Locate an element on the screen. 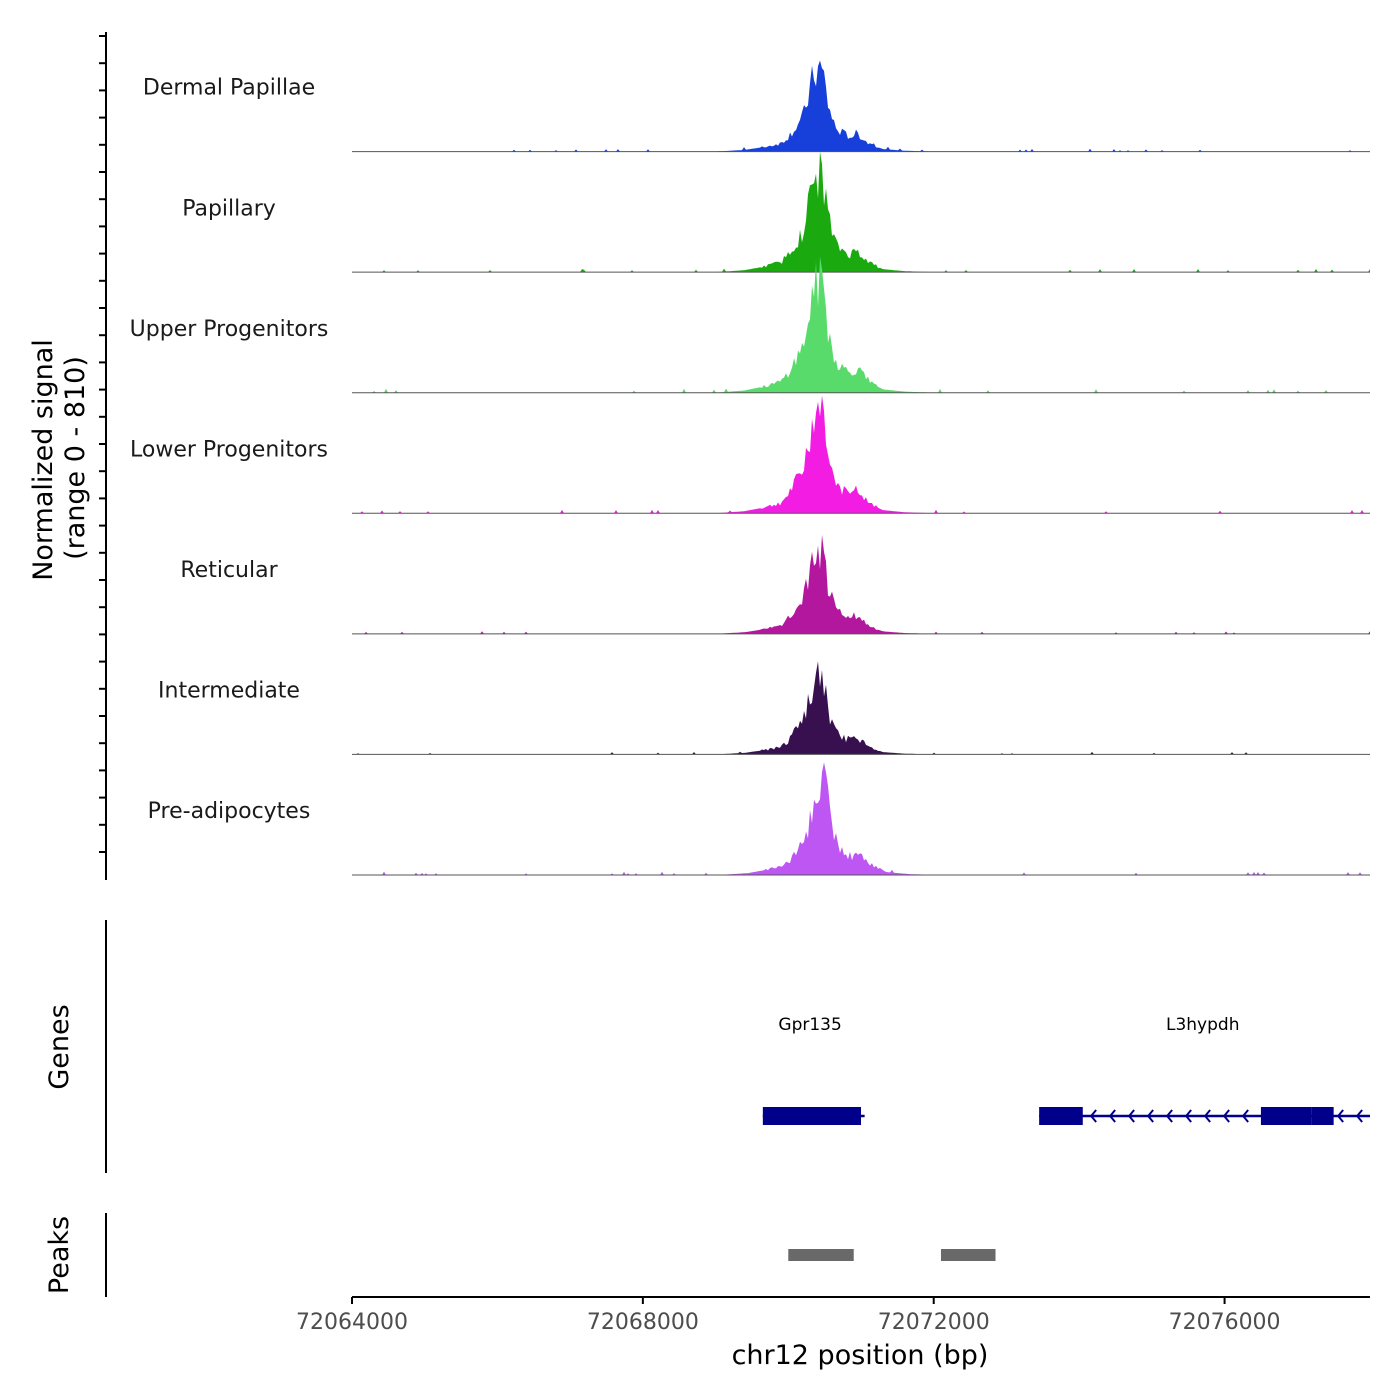 The height and width of the screenshot is (1400, 1400). x-axis-ticks: 72064000 72068000 72072000 72076000 is located at coordinates (788, 1316).